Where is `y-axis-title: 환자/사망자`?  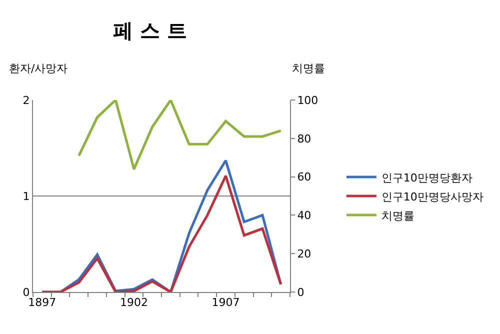
y-axis-title: 환자/사망자 is located at coordinates (38, 68).